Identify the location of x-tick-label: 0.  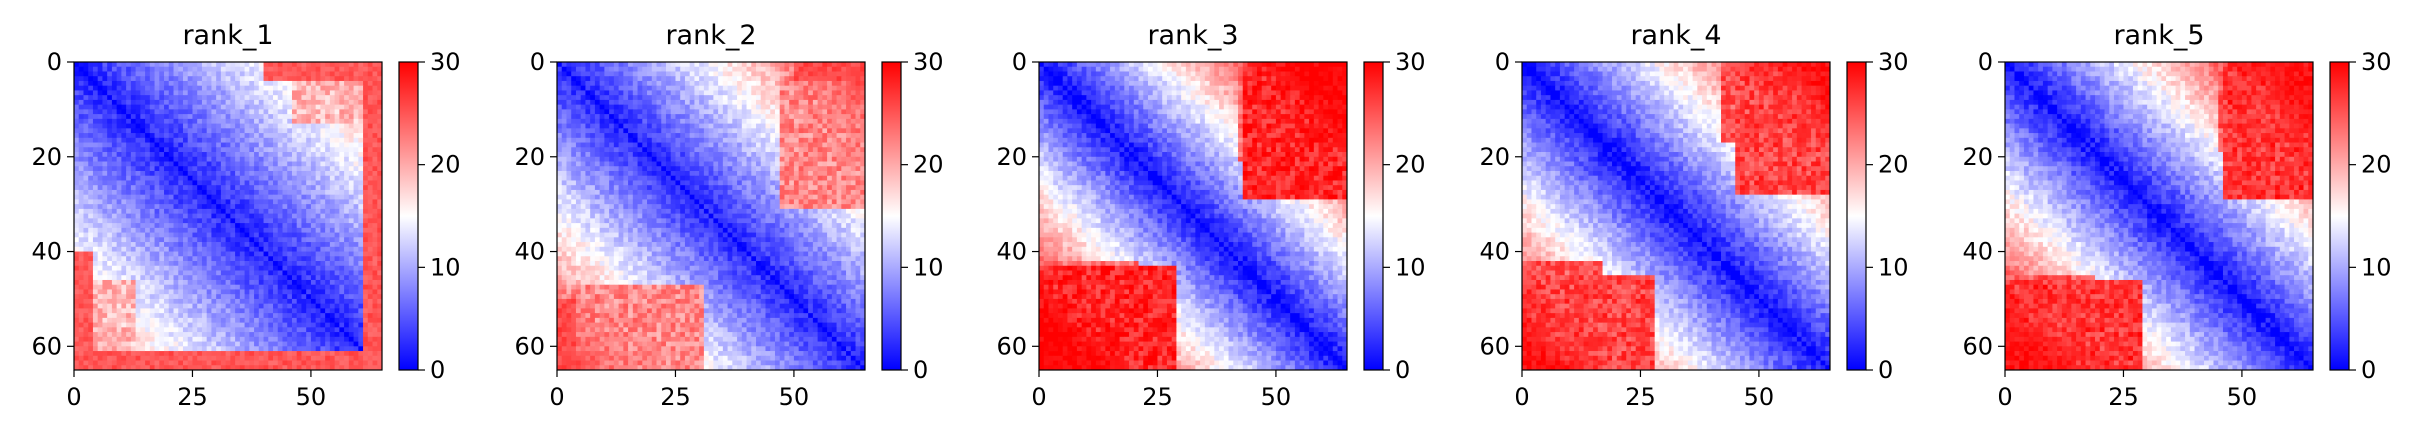
(73, 397).